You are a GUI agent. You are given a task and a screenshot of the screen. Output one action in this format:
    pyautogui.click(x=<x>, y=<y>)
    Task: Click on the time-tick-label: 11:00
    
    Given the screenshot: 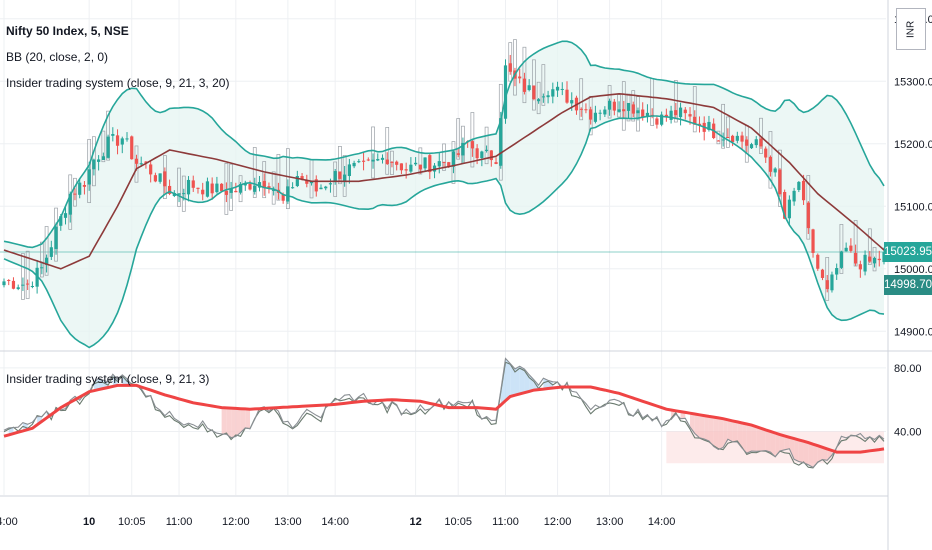 What is the action you would take?
    pyautogui.click(x=505, y=522)
    